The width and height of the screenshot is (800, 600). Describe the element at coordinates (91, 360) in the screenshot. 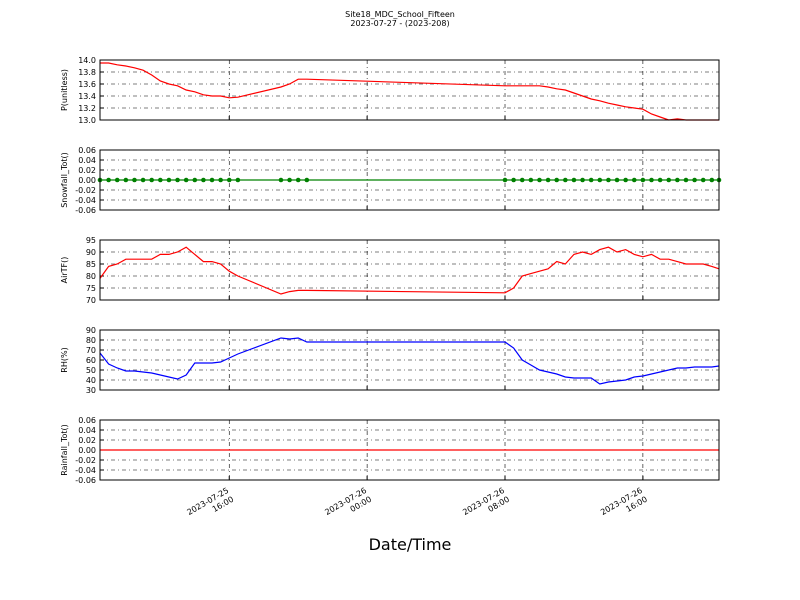

I see `y-tick-label: 60` at that location.